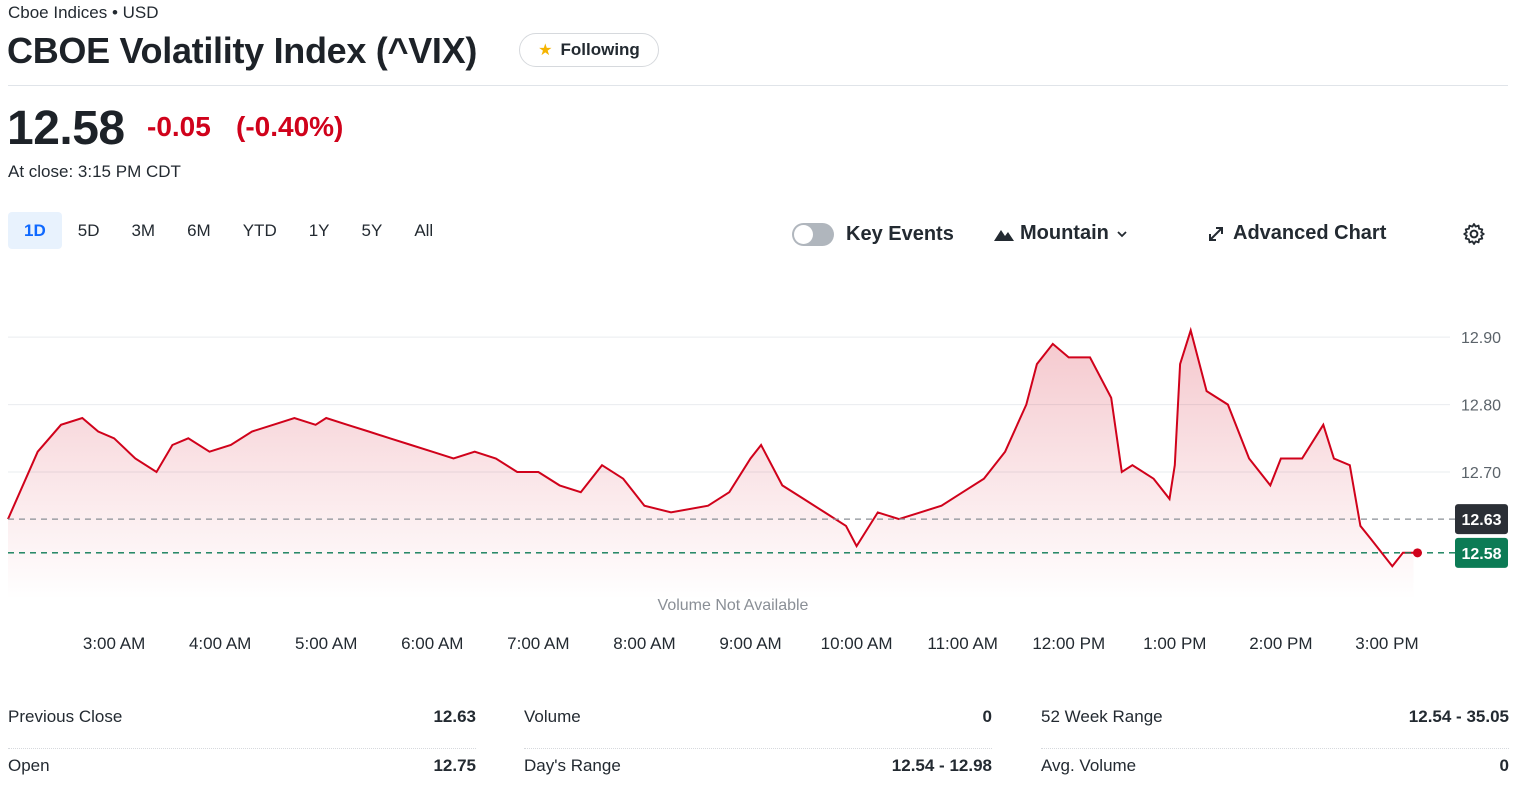  Describe the element at coordinates (199, 230) in the screenshot. I see `tab-6m: 6M` at that location.